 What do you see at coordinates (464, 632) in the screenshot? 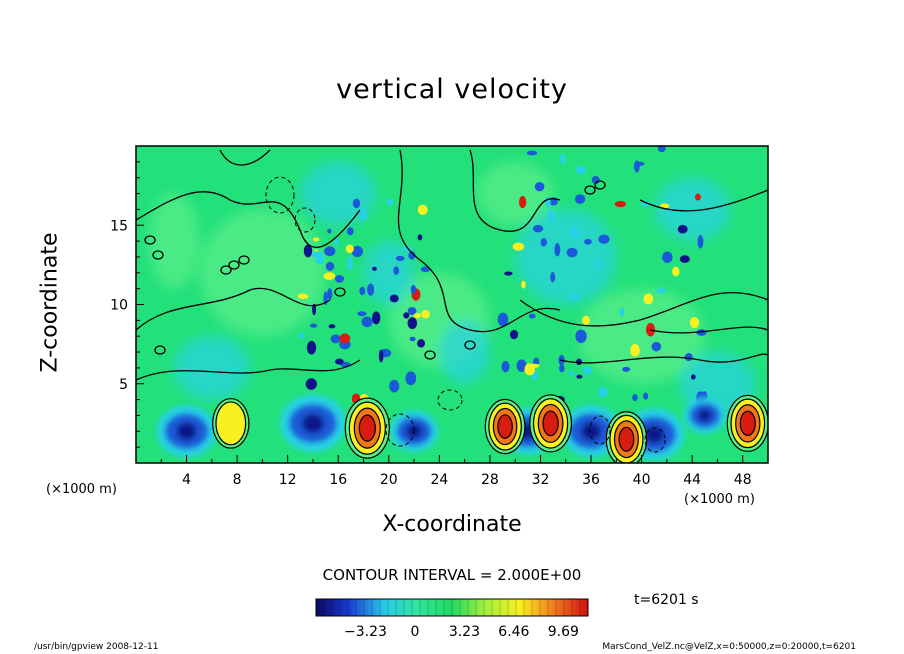
I see `colorbar-tick-label: 3.23` at bounding box center [464, 632].